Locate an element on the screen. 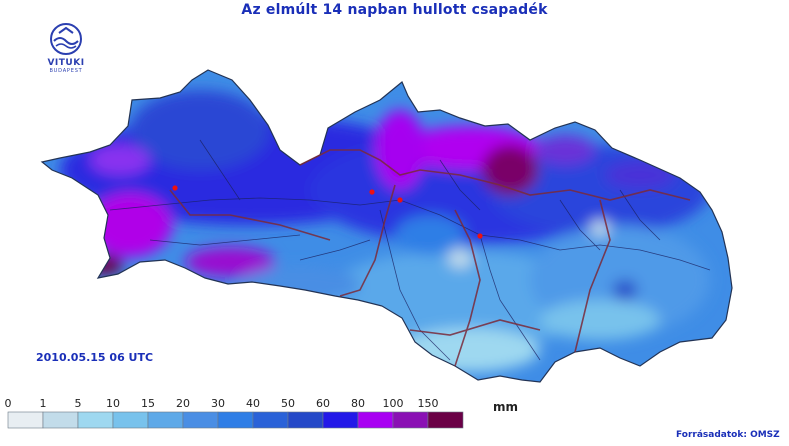  station-markers is located at coordinates (327, 212).